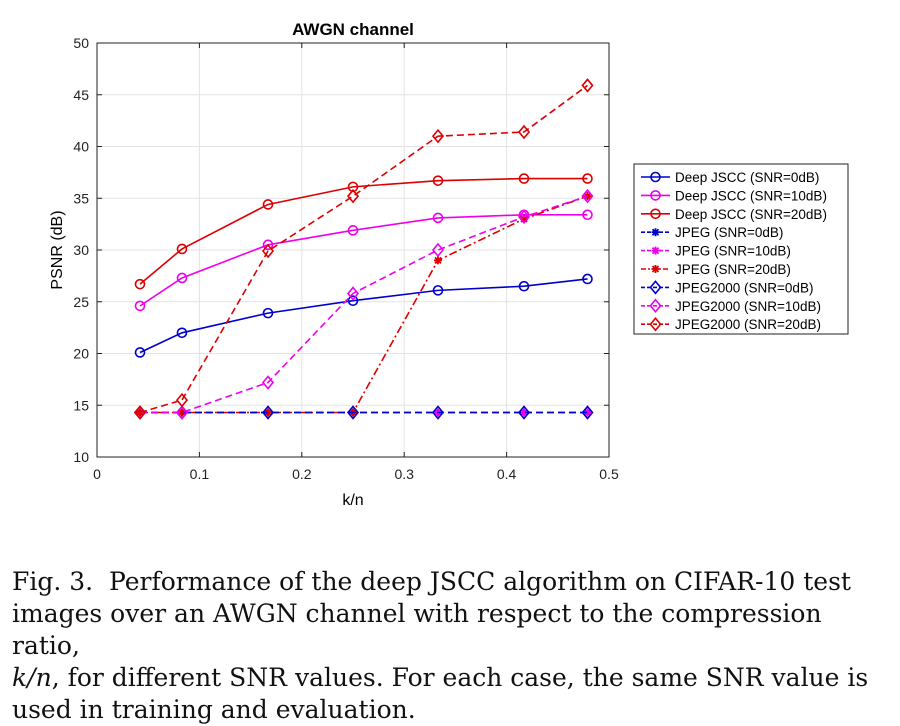 The image size is (900, 726). I want to click on y-tick-label: 45, so click(81, 95).